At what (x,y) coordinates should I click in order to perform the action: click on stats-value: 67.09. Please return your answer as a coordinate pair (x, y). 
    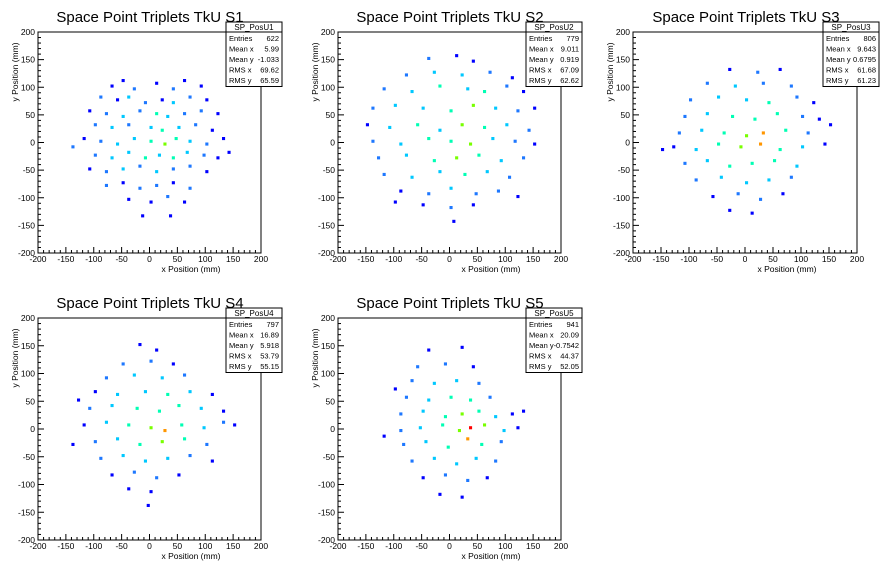
    Looking at the image, I should click on (569, 70).